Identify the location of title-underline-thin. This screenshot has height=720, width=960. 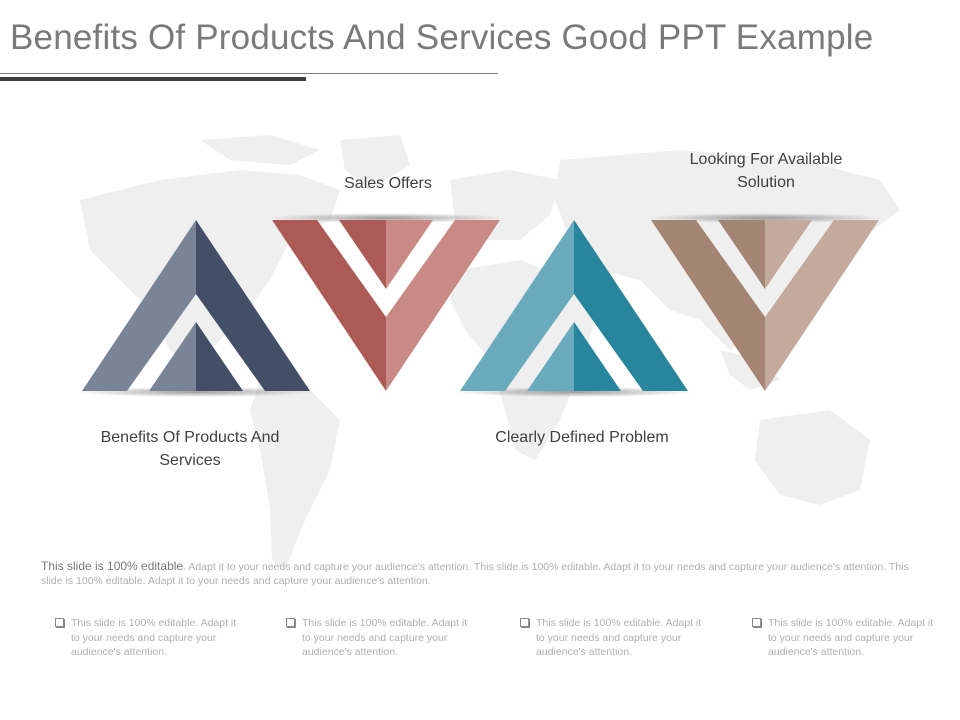
(249, 73).